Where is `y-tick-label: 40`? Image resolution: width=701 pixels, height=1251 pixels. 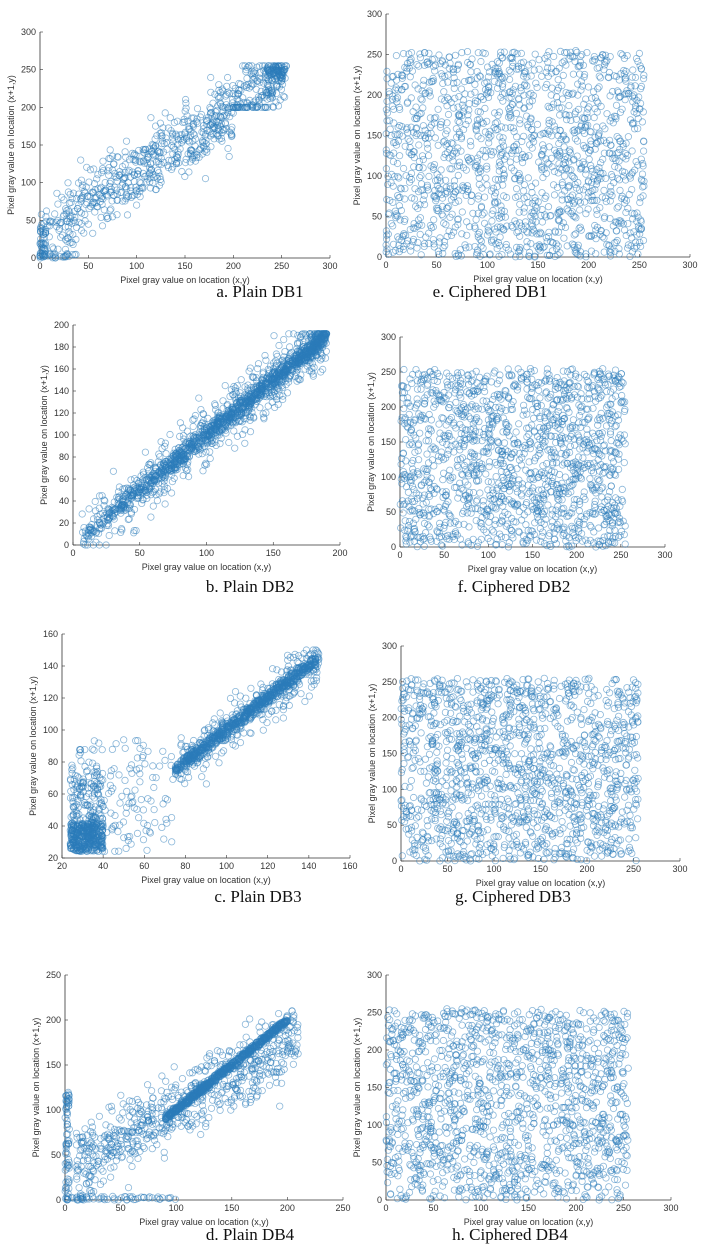 y-tick-label: 40 is located at coordinates (64, 501).